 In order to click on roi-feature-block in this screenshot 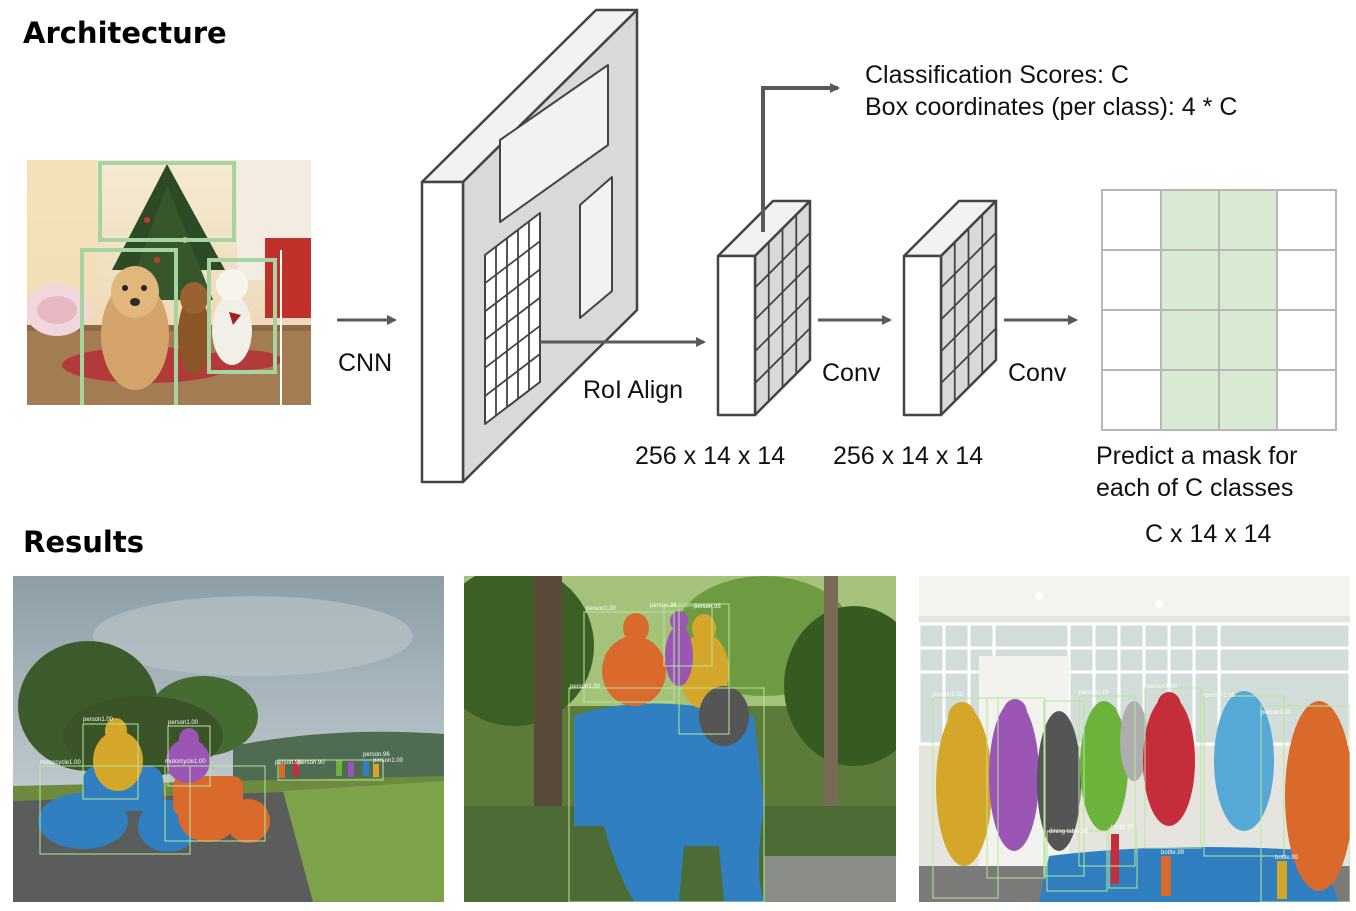, I will do `click(764, 308)`.